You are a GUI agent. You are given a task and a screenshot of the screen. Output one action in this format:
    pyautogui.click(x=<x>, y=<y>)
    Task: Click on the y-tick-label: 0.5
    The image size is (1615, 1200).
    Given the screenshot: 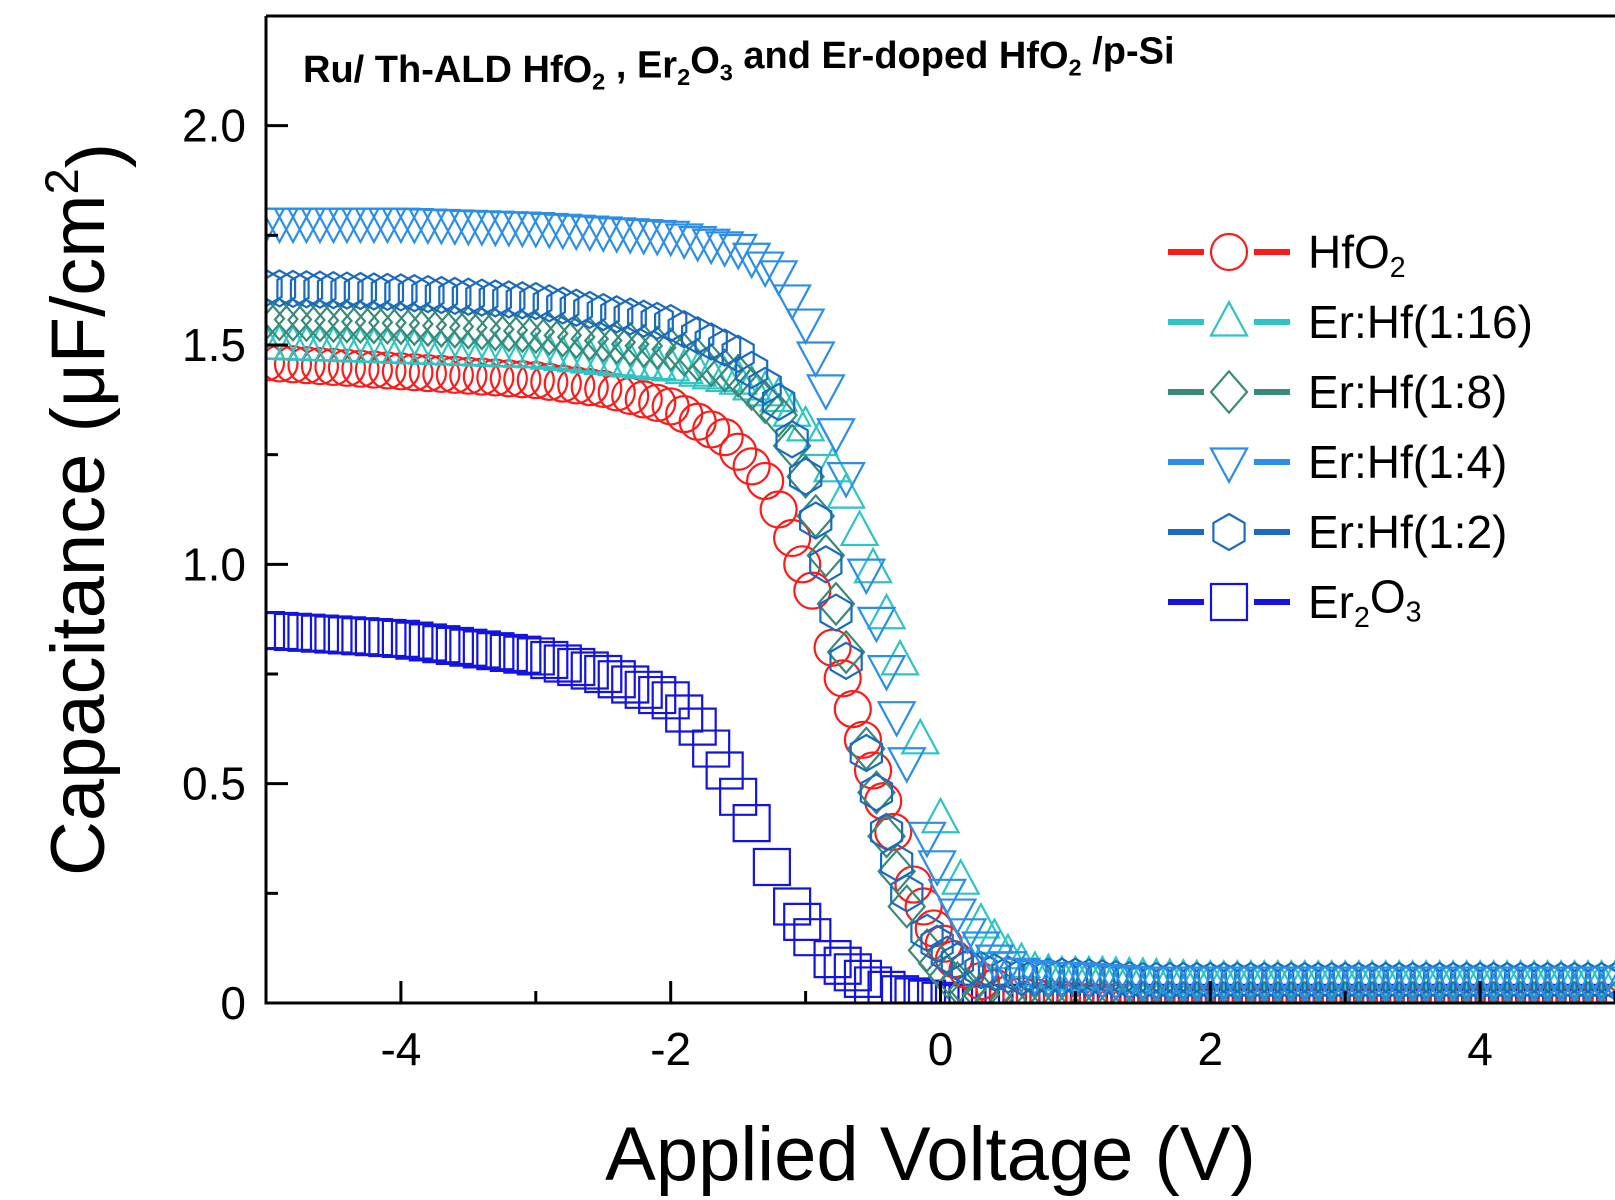 What is the action you would take?
    pyautogui.click(x=214, y=784)
    